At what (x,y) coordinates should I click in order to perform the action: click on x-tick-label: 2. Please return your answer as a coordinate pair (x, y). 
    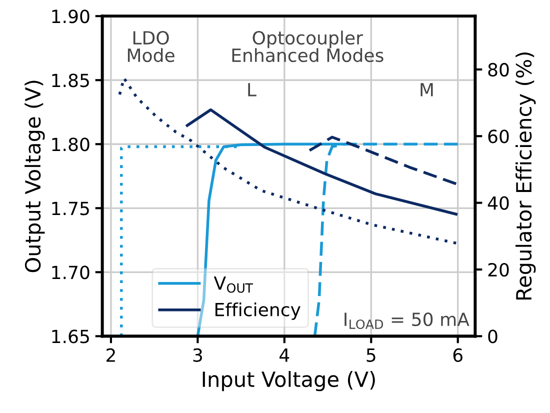
    Looking at the image, I should click on (110, 355).